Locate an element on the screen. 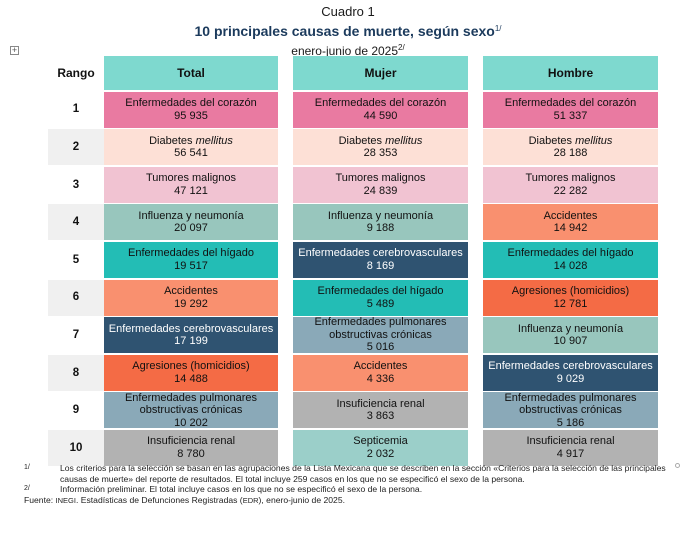  cause-value: 51 337 is located at coordinates (570, 115).